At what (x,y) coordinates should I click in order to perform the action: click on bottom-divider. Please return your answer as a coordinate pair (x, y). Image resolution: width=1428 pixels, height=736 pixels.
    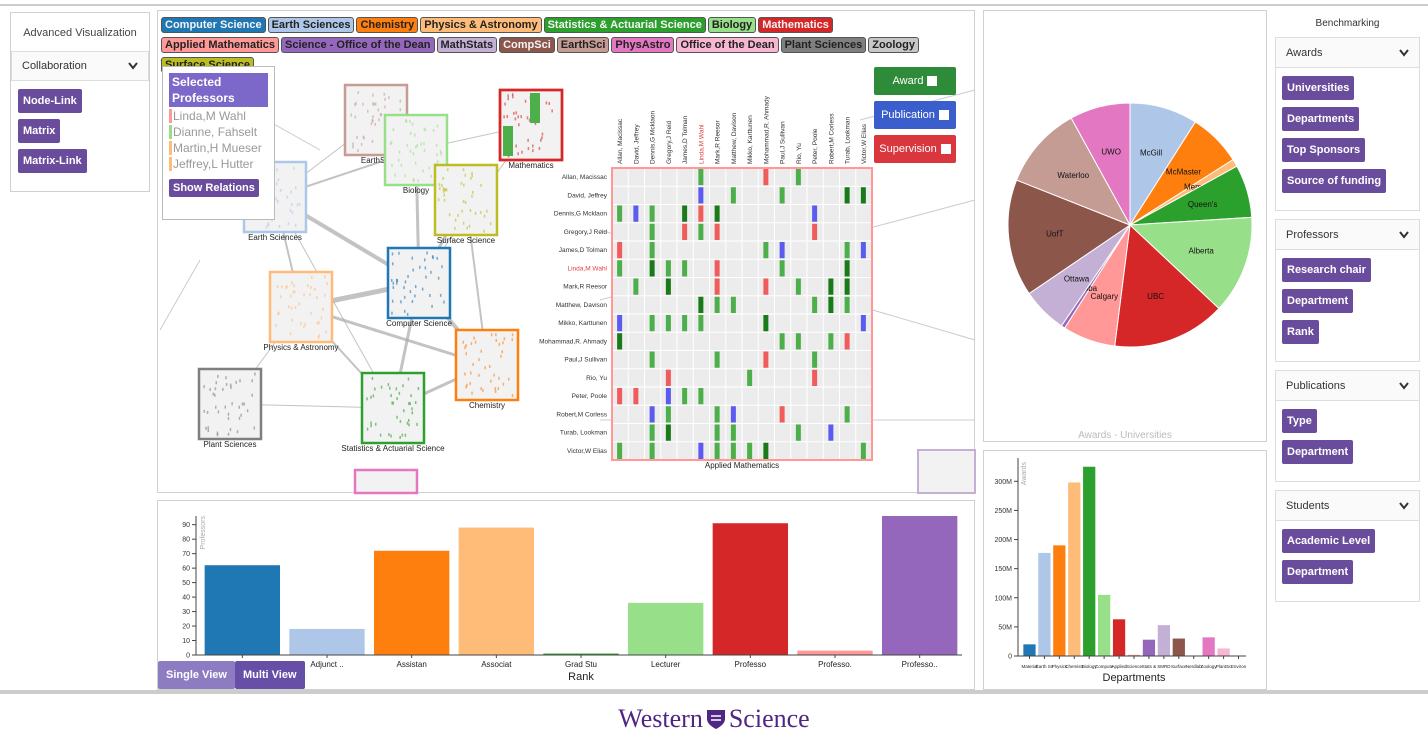
    Looking at the image, I should click on (714, 692).